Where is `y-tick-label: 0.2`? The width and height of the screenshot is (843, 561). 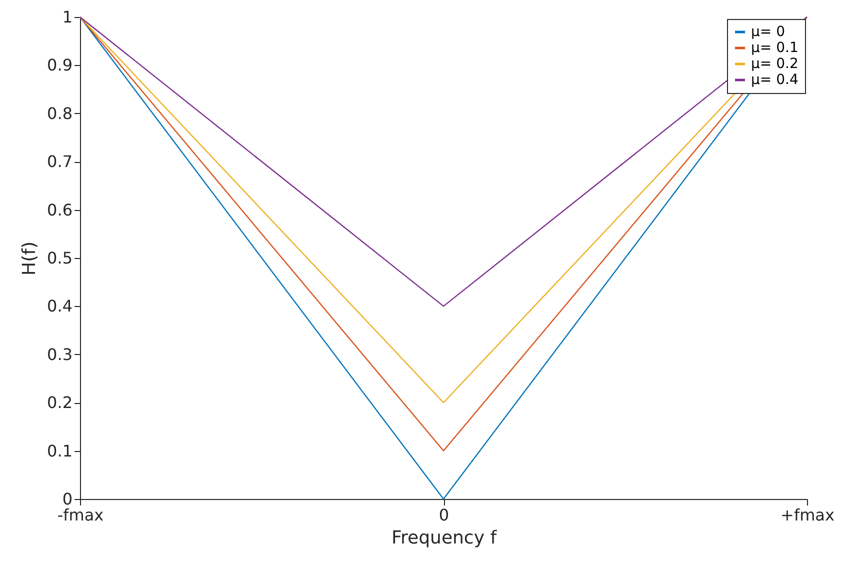 y-tick-label: 0.2 is located at coordinates (59, 402).